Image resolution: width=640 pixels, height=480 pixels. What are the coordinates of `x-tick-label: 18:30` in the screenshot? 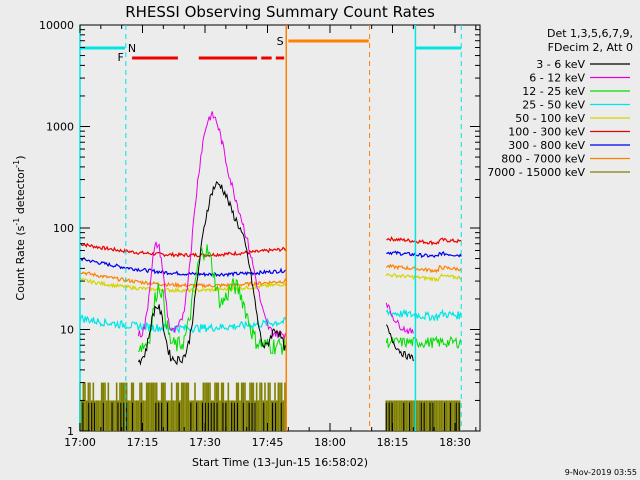 It's located at (455, 442).